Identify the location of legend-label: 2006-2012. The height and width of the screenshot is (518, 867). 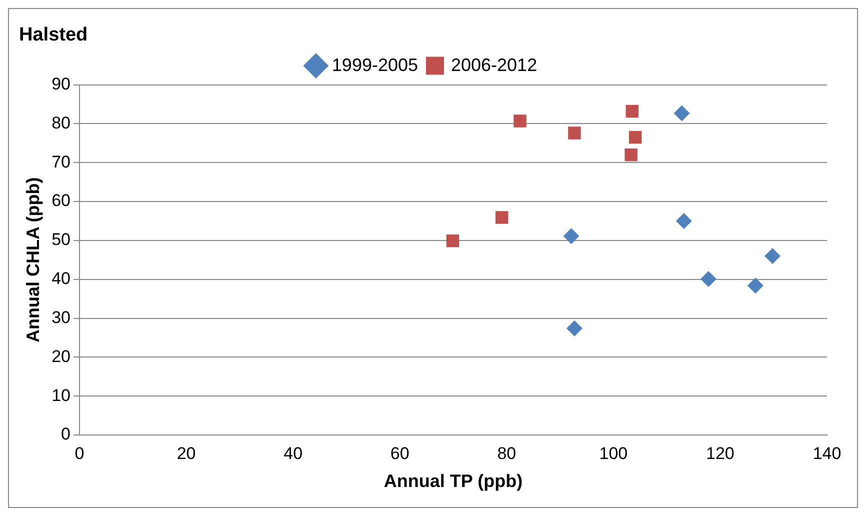
(494, 64).